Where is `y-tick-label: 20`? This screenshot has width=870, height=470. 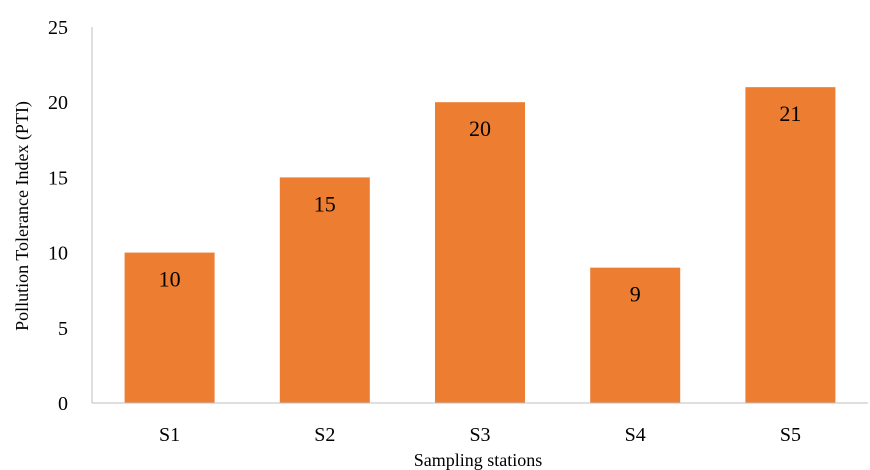
y-tick-label: 20 is located at coordinates (58, 103).